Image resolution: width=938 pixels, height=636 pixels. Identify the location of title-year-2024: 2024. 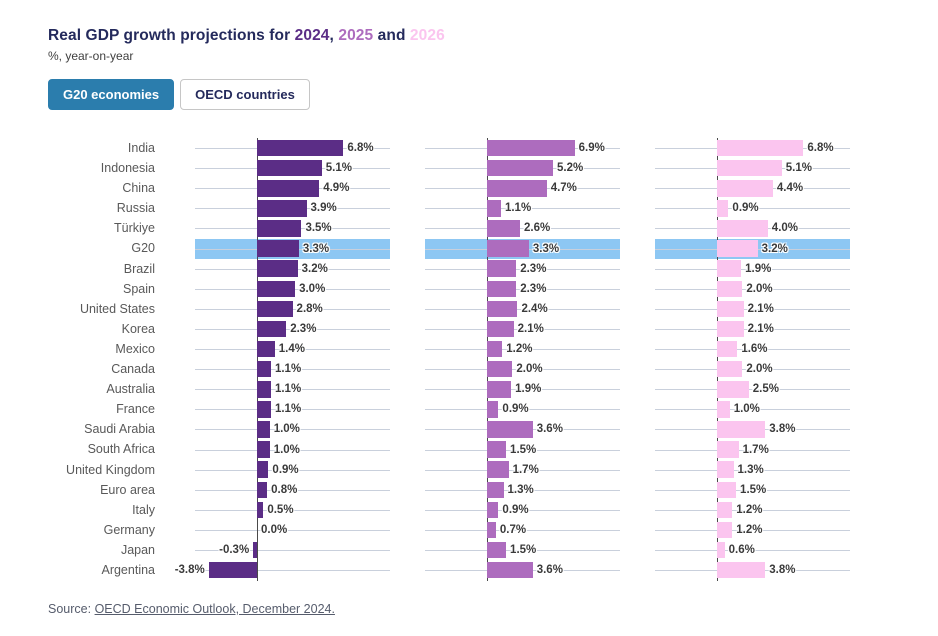
(312, 35).